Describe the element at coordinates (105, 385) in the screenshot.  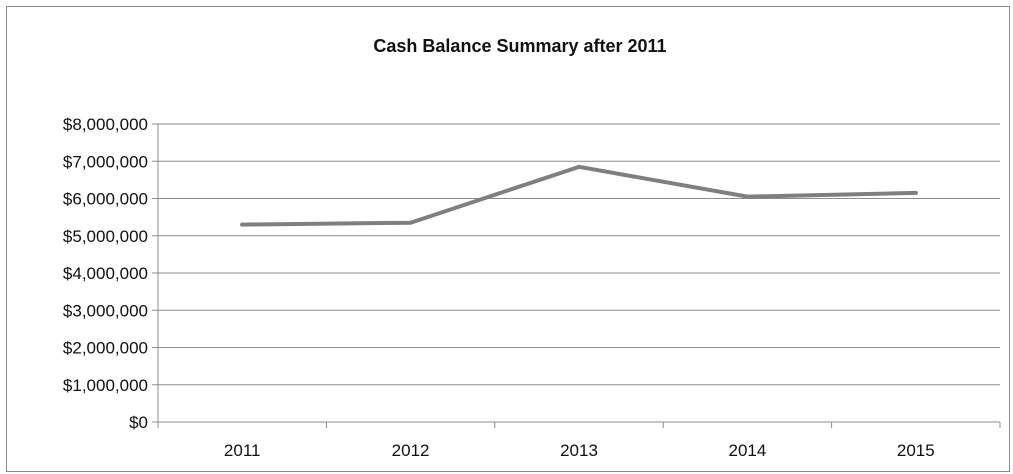
I see `y-tick-label: $1,000,000` at that location.